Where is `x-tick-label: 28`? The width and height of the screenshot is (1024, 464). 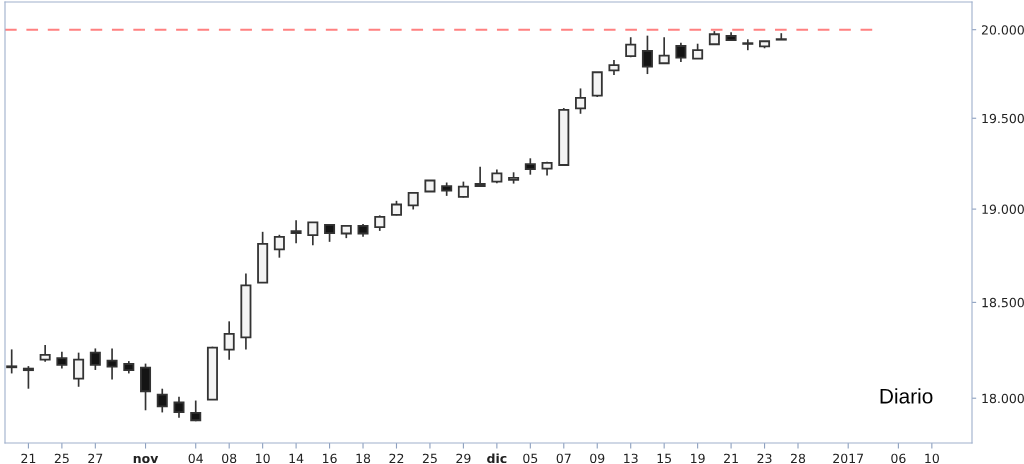
x-tick-label: 28 is located at coordinates (798, 458).